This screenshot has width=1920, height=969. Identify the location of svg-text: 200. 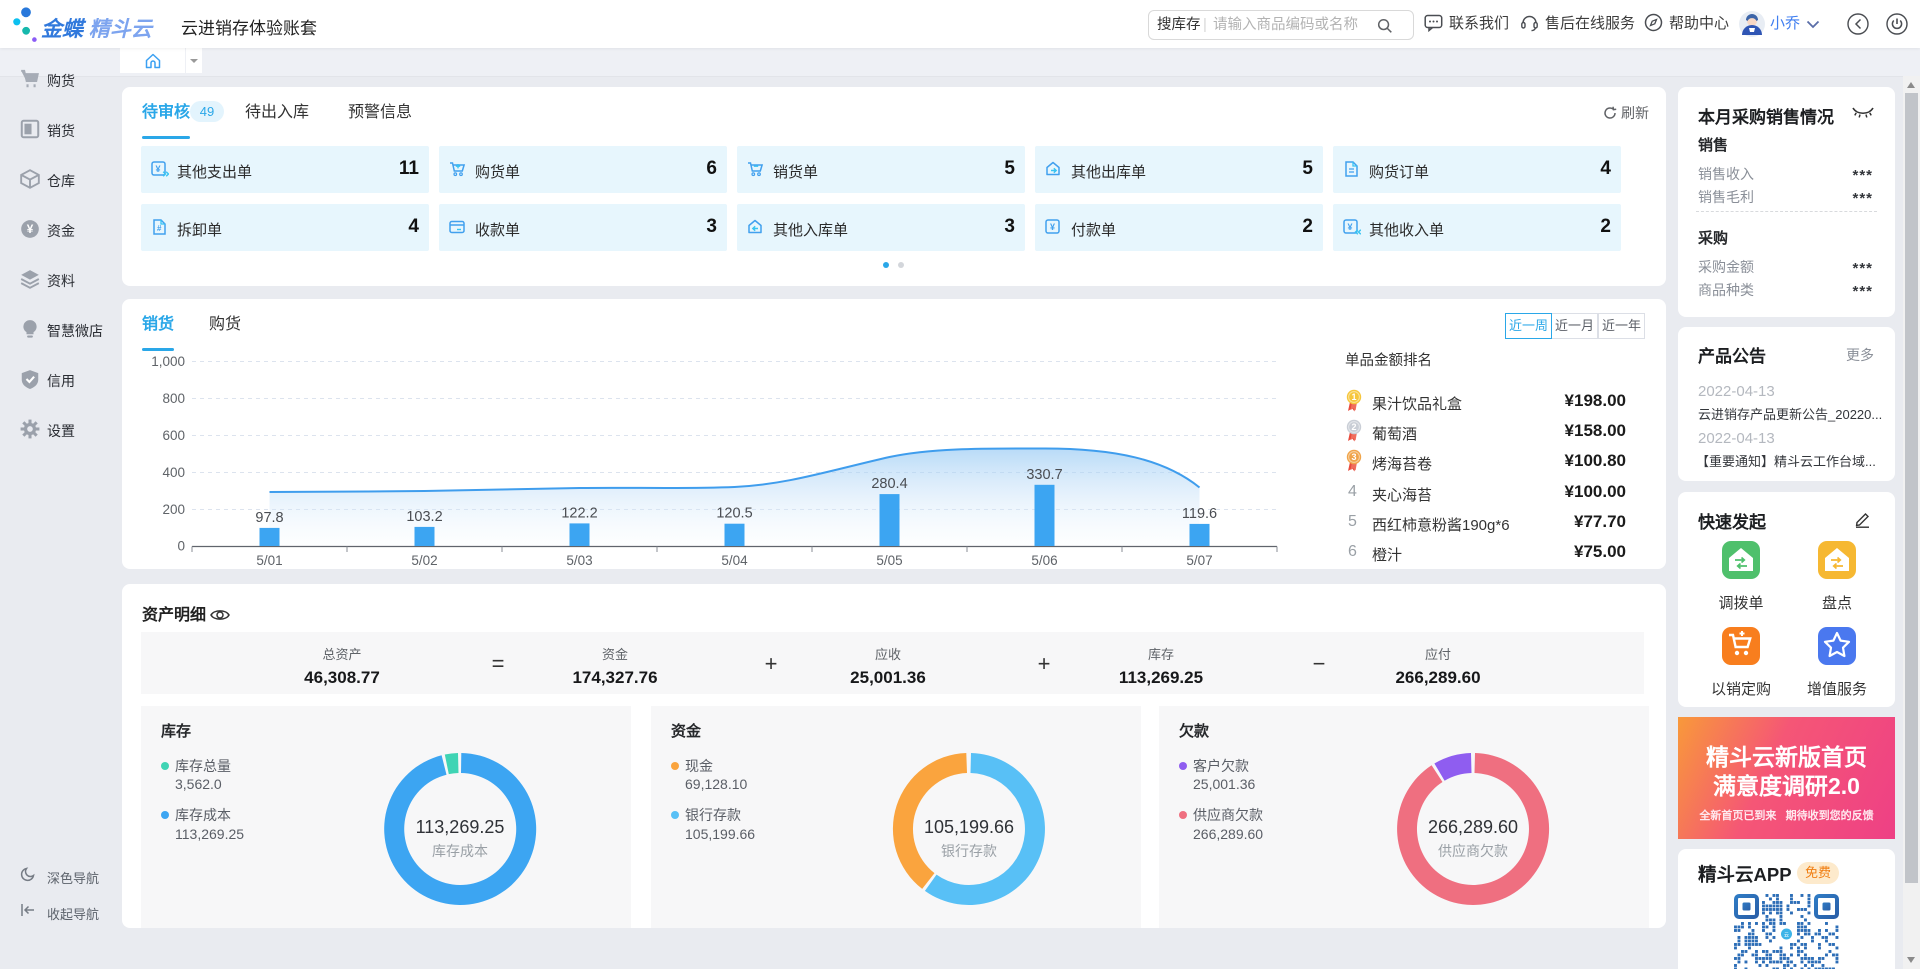
(173, 509).